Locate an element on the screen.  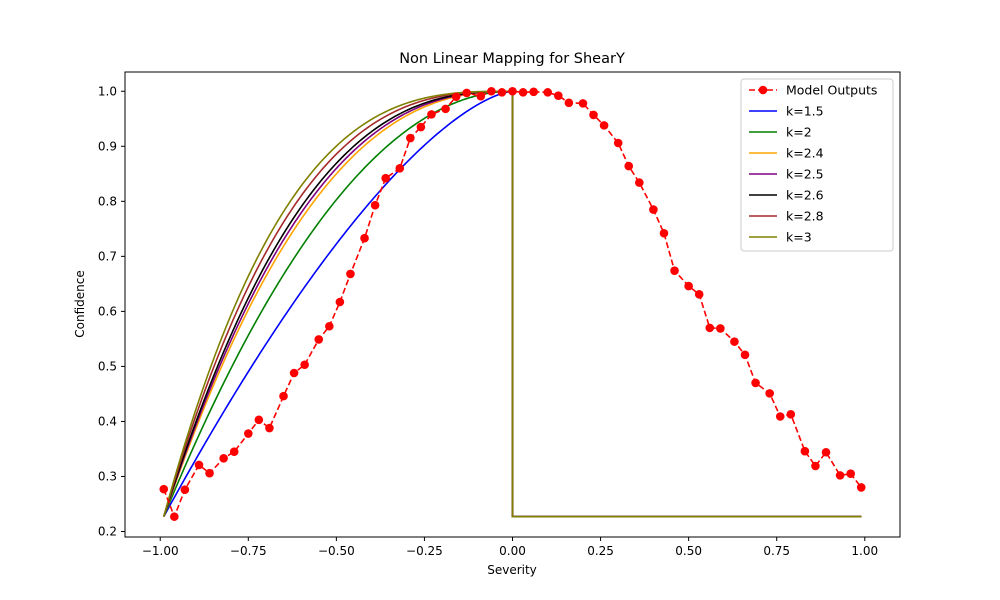
y-tick-label: 0.3 is located at coordinates (107, 476).